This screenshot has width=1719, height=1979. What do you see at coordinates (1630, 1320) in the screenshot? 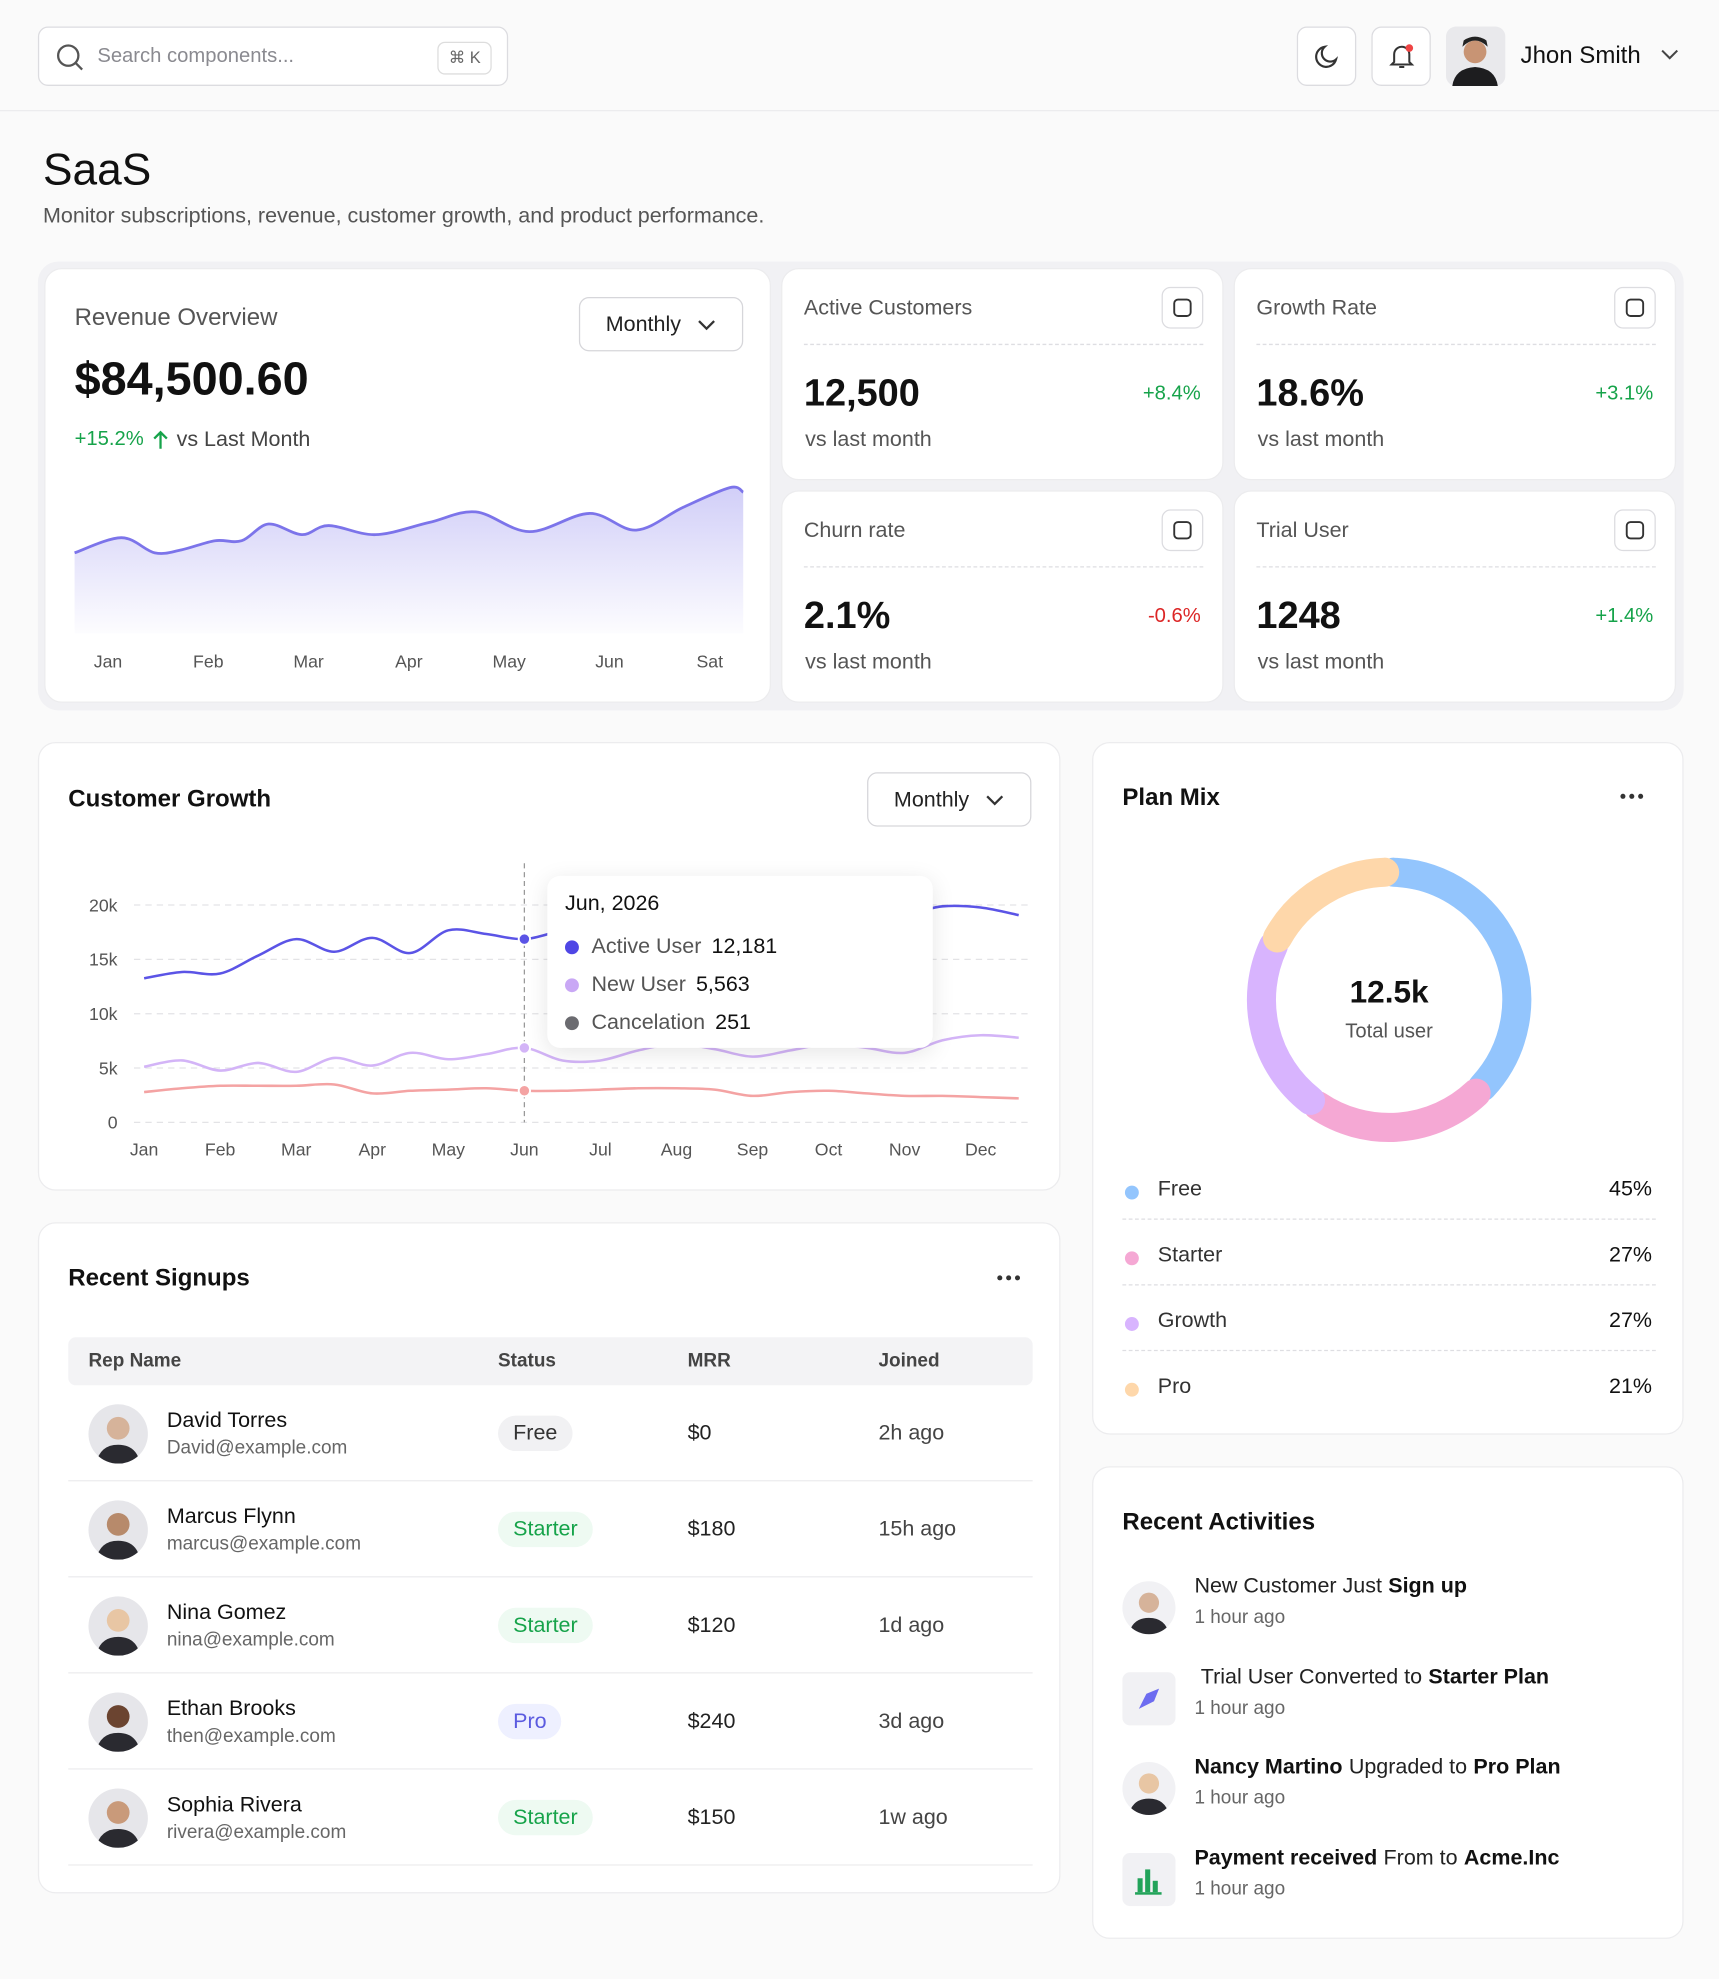
I see `legend-value: 27%` at bounding box center [1630, 1320].